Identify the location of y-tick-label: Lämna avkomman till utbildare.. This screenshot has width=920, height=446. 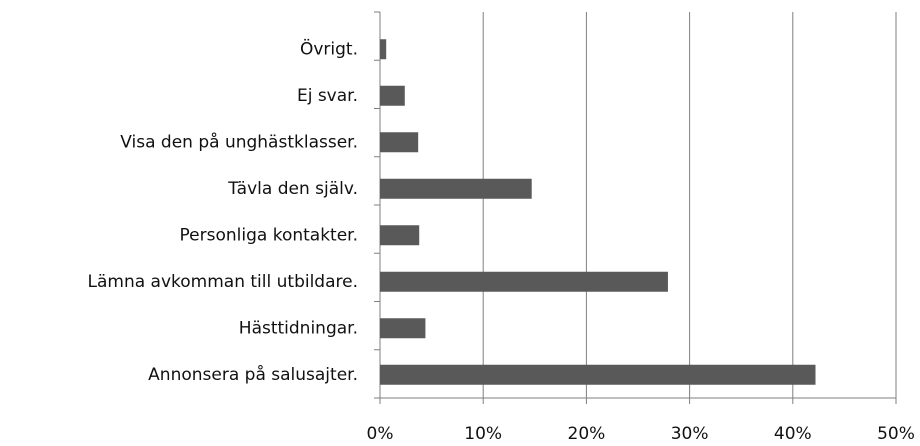
(223, 282).